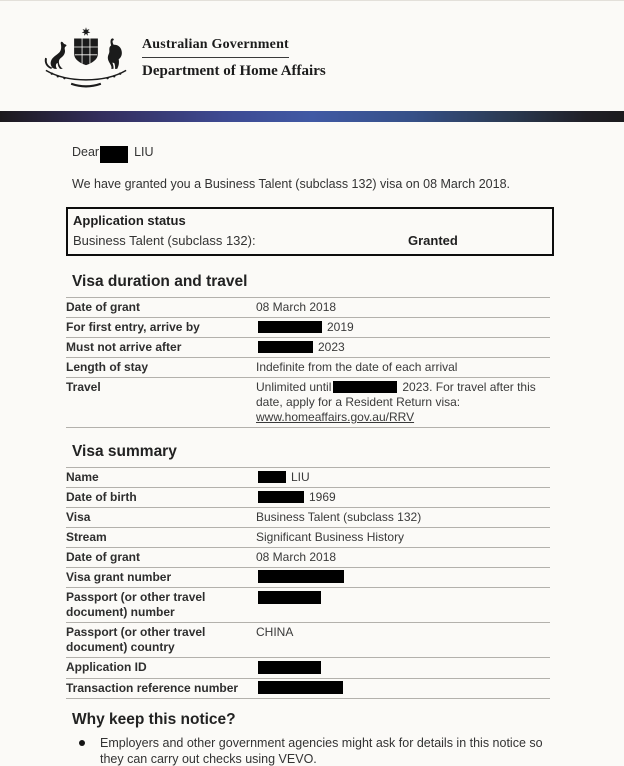 The width and height of the screenshot is (624, 766). I want to click on row-value-text: 2023, so click(331, 347).